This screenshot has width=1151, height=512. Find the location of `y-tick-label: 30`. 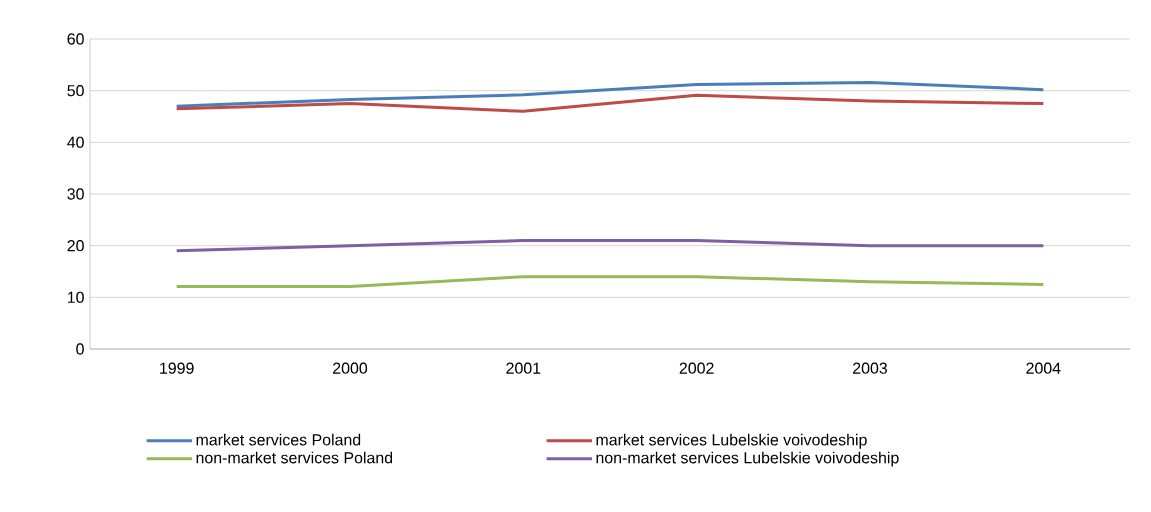

y-tick-label: 30 is located at coordinates (75, 194).